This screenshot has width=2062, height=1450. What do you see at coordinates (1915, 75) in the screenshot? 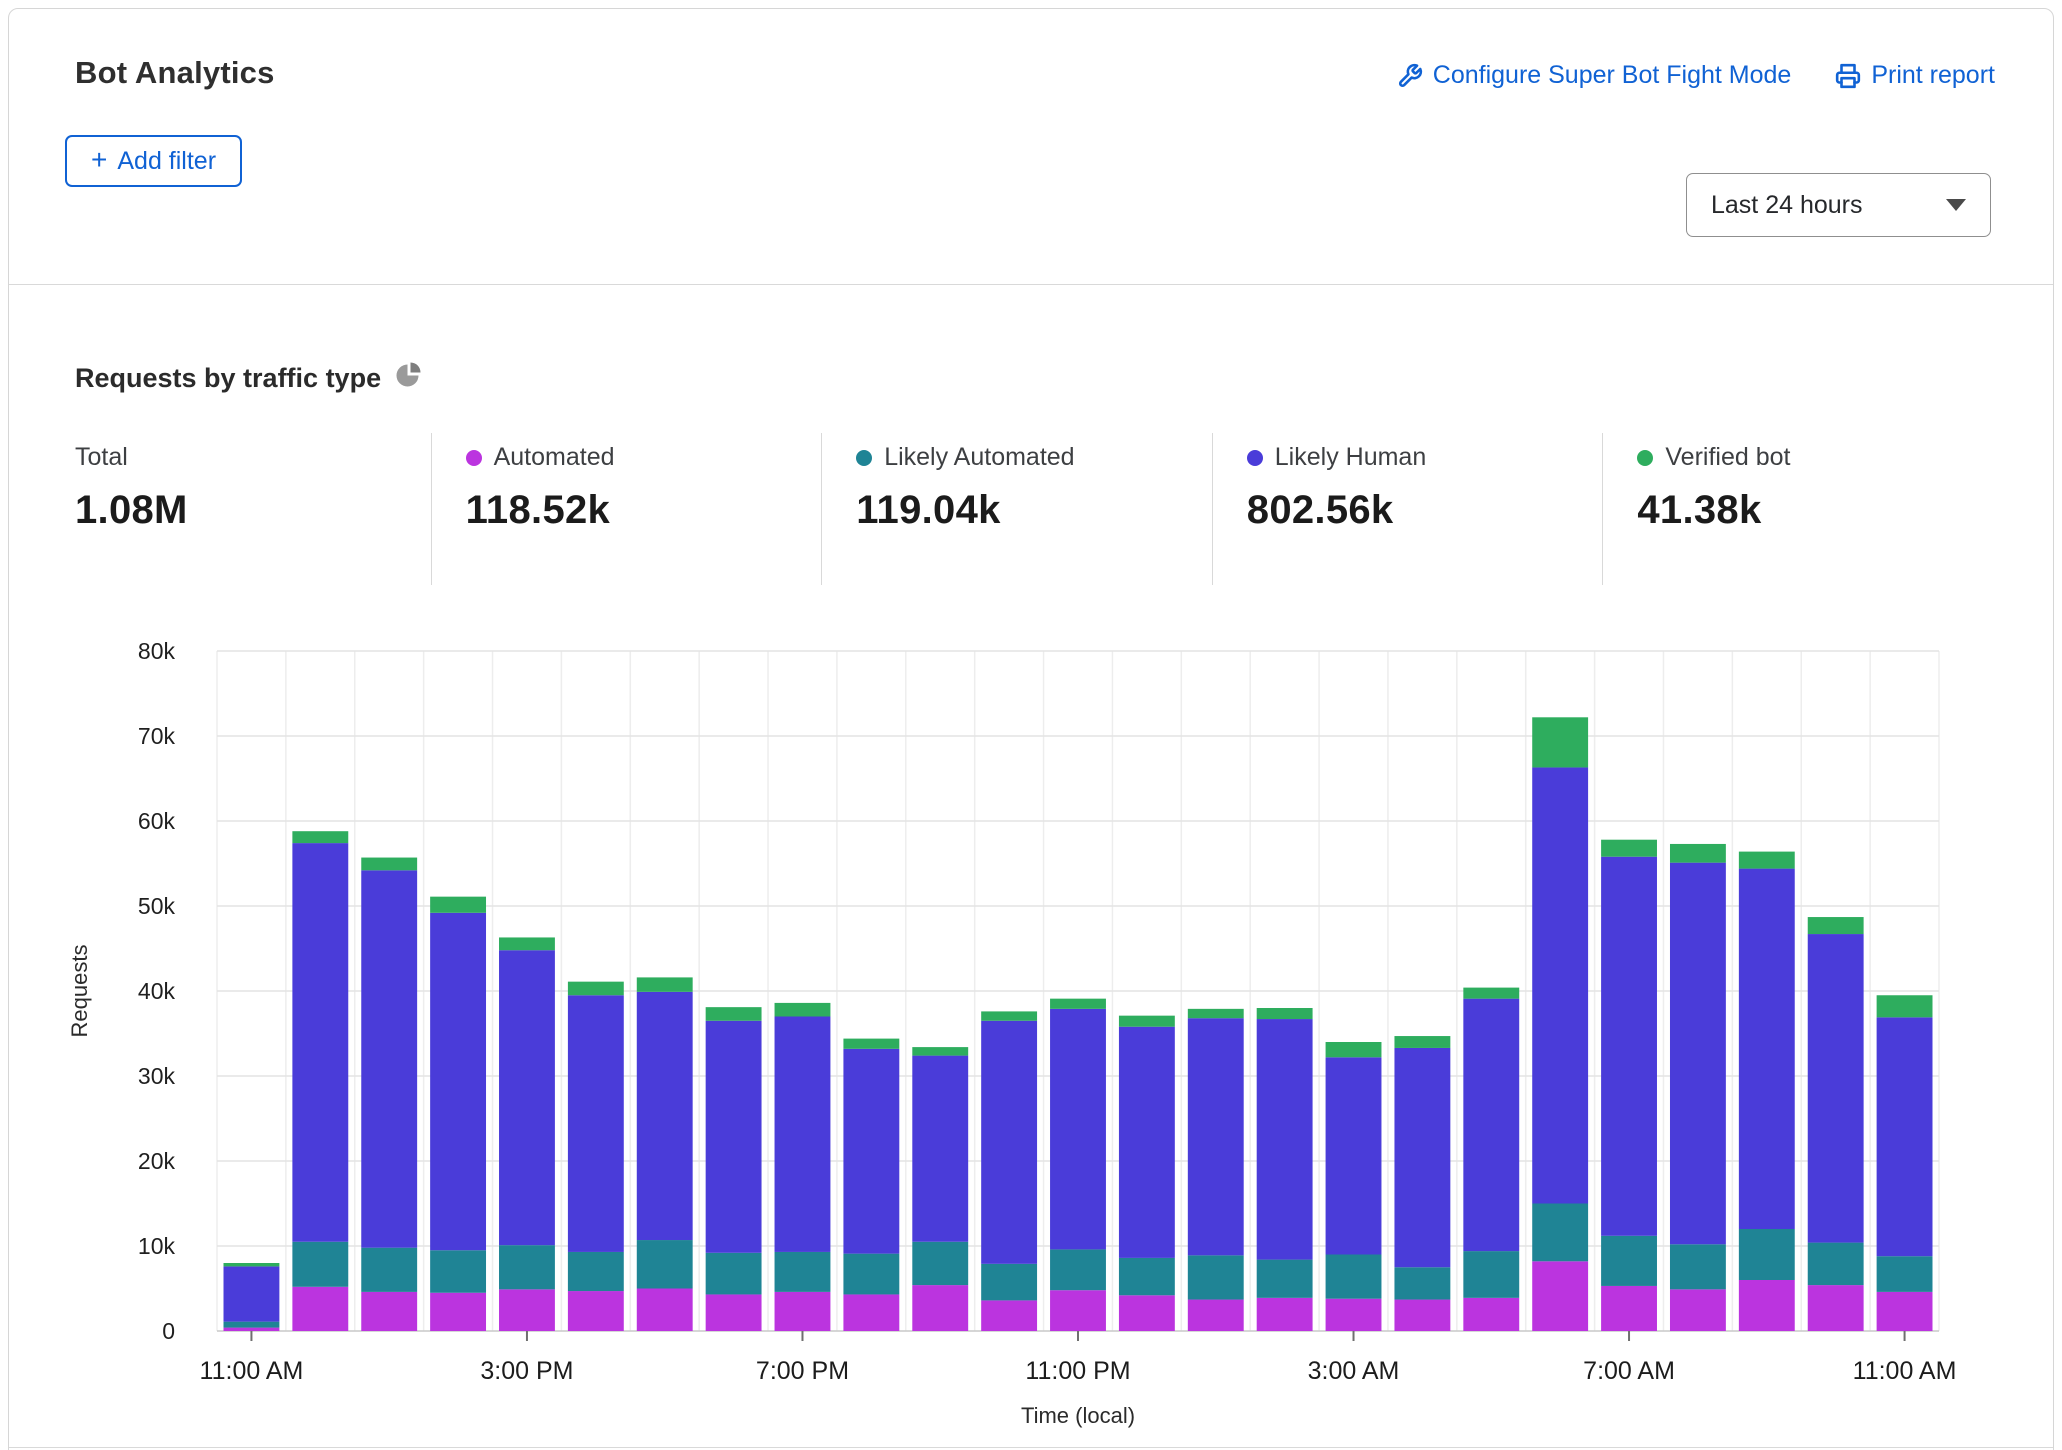
I see `print-report-link: Print report` at bounding box center [1915, 75].